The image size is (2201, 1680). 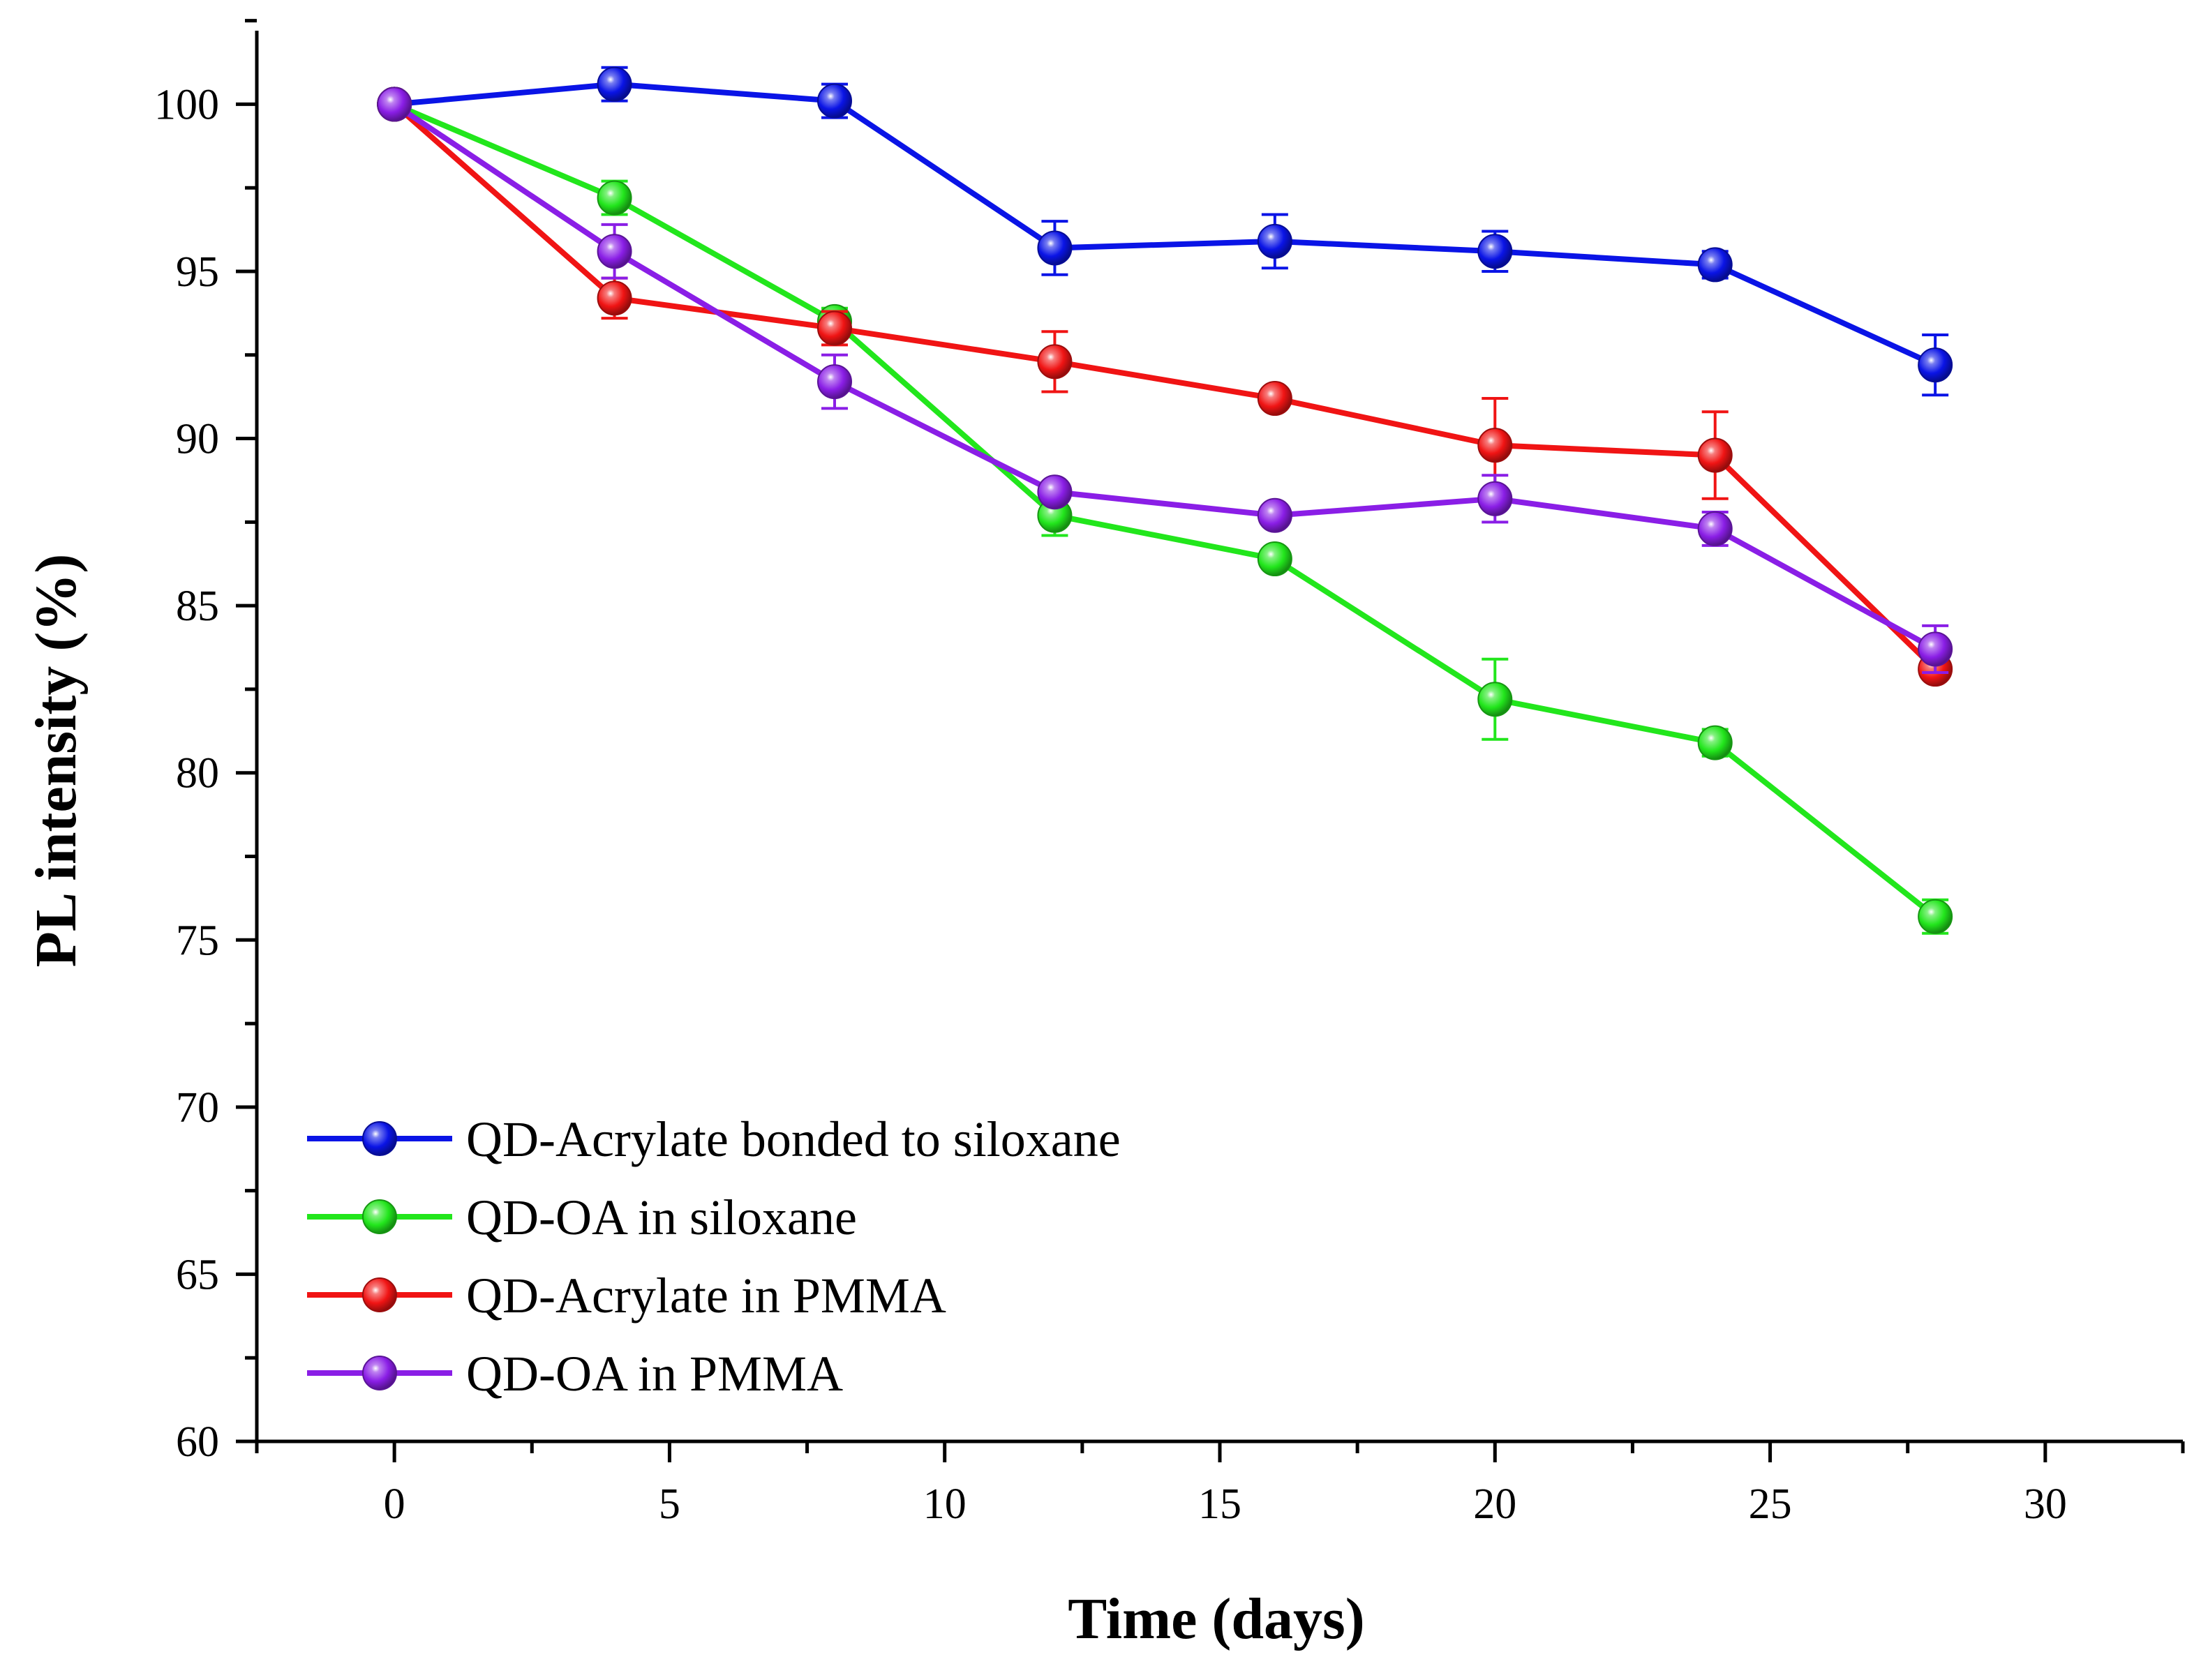 I want to click on y-tick-label: 100, so click(x=186, y=104).